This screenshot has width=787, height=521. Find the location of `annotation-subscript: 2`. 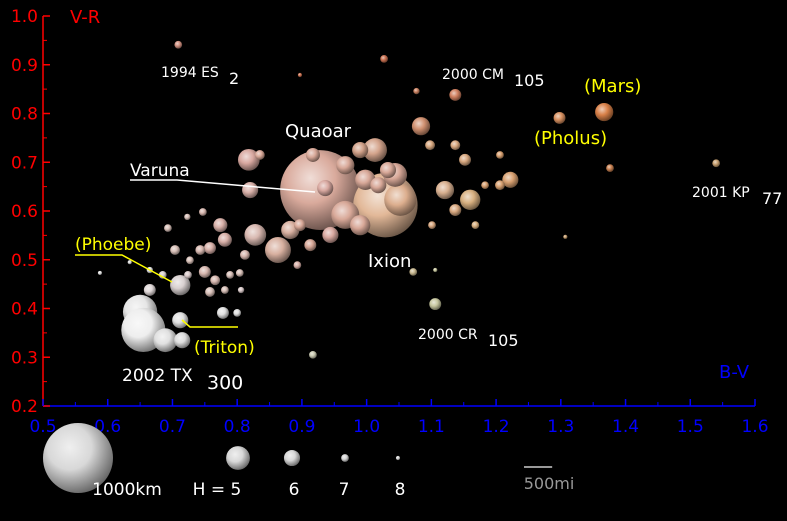

annotation-subscript: 2 is located at coordinates (234, 78).